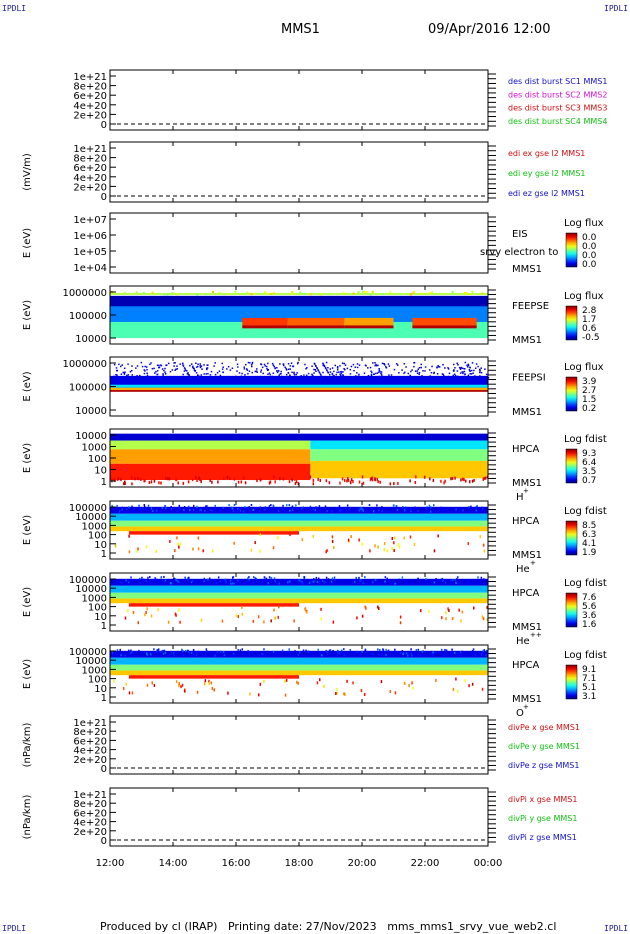 The width and height of the screenshot is (630, 934). What do you see at coordinates (585, 511) in the screenshot?
I see `colorbar-title: Log fdist` at bounding box center [585, 511].